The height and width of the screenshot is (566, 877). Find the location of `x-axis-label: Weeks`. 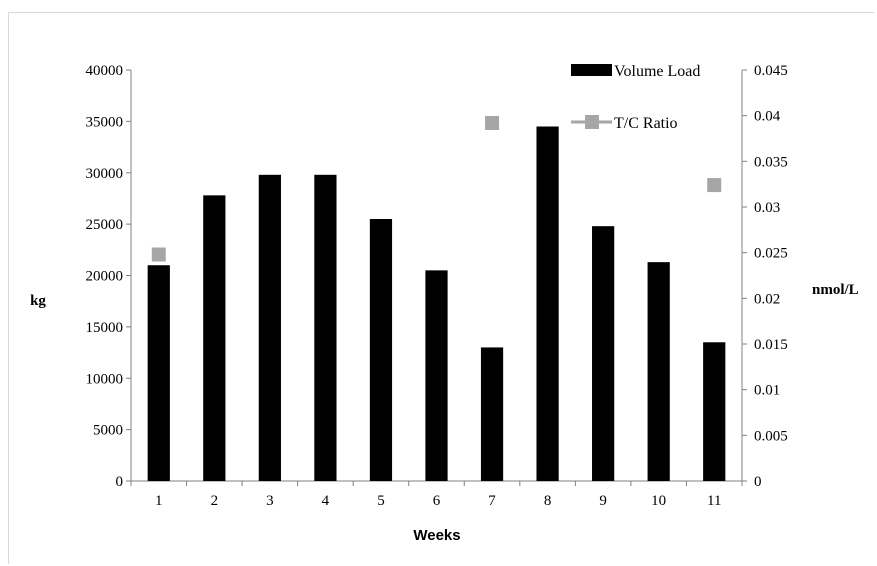

x-axis-label: Weeks is located at coordinates (436, 535).